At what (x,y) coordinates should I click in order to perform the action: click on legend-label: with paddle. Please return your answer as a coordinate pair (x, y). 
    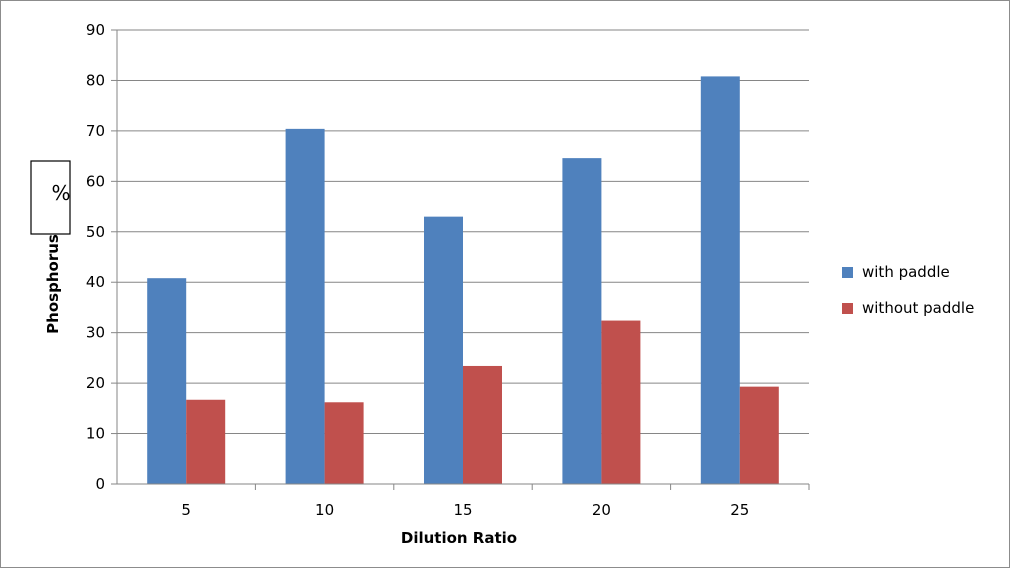
    Looking at the image, I should click on (906, 272).